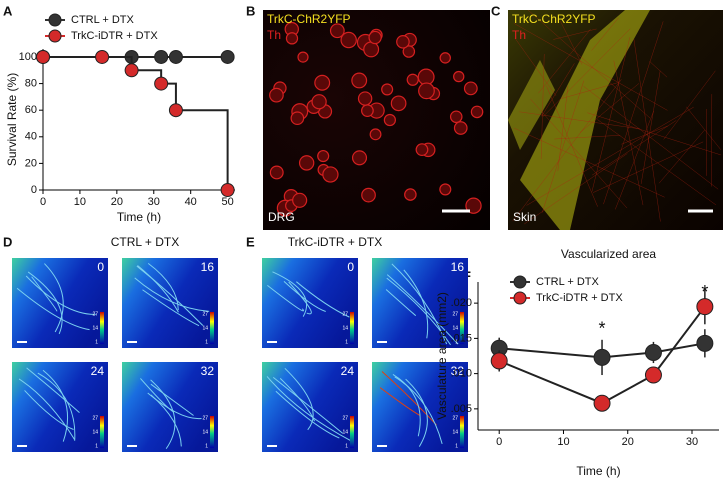 The width and height of the screenshot is (728, 482). Describe the element at coordinates (461, 338) in the screenshot. I see `y-tick-label: .015` at that location.